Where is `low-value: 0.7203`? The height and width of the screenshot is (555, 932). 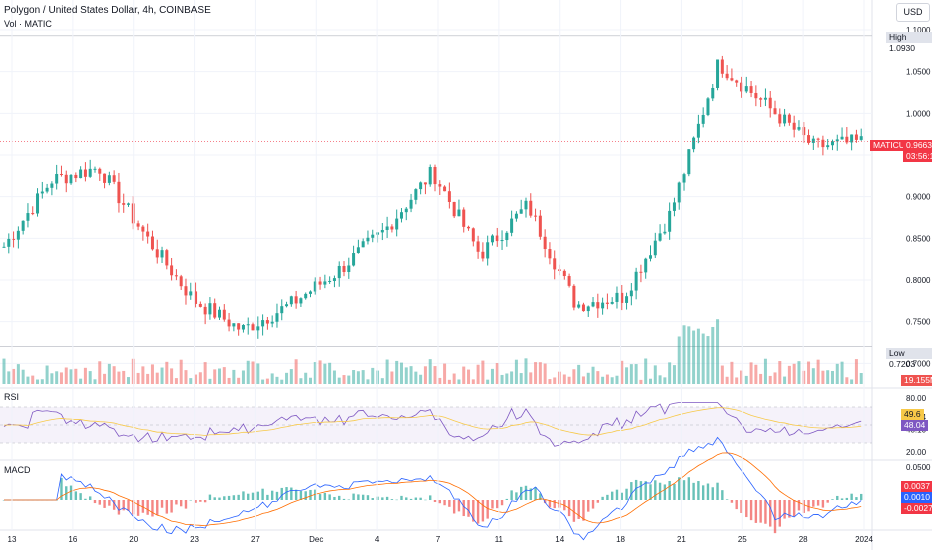 low-value: 0.7203 is located at coordinates (902, 364).